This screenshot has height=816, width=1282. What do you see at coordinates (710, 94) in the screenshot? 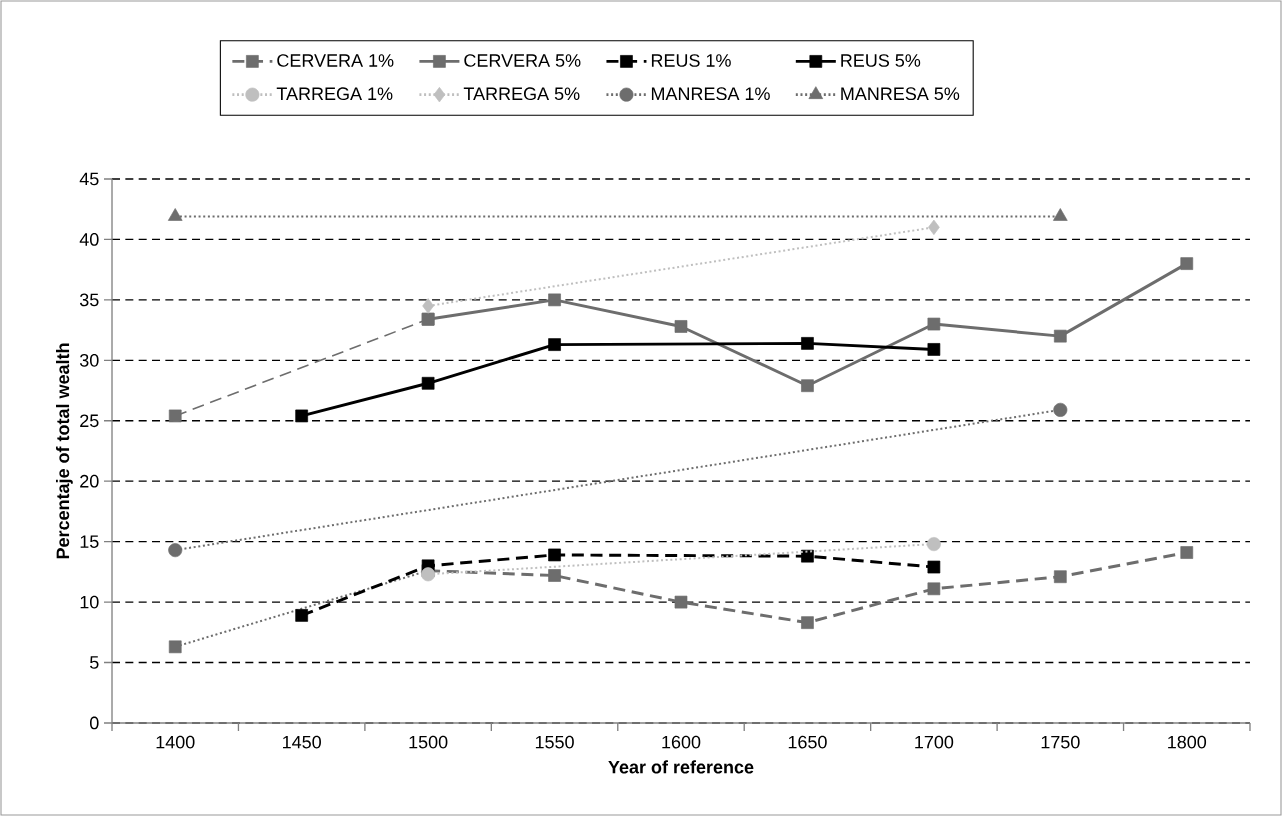
I see `legend-label: MANRESA 1%` at bounding box center [710, 94].